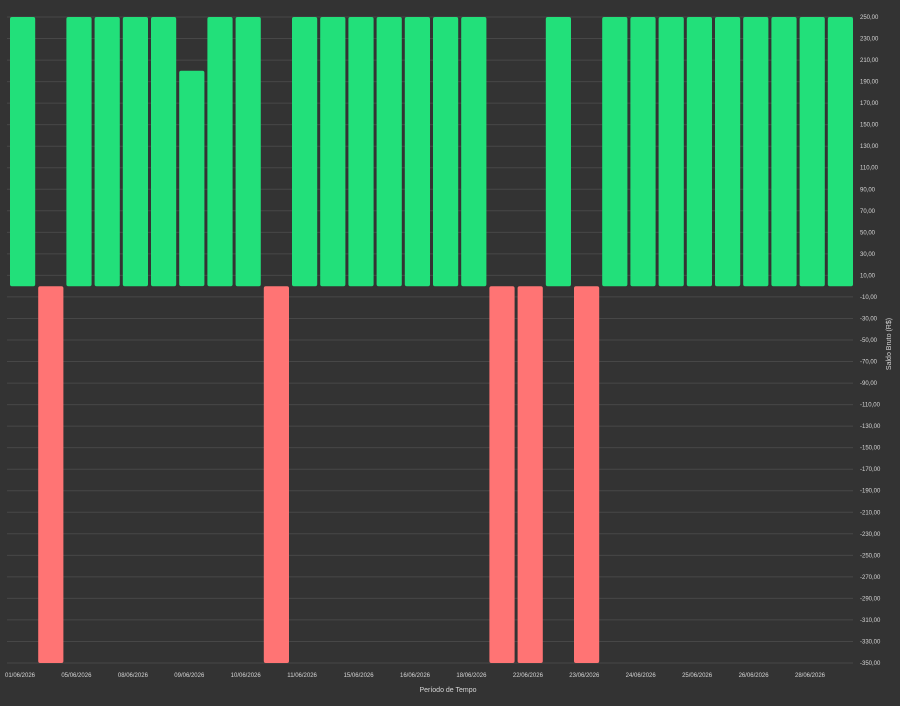 Image resolution: width=900 pixels, height=706 pixels. What do you see at coordinates (20, 676) in the screenshot?
I see `x-tick-label: 01/06/2026` at bounding box center [20, 676].